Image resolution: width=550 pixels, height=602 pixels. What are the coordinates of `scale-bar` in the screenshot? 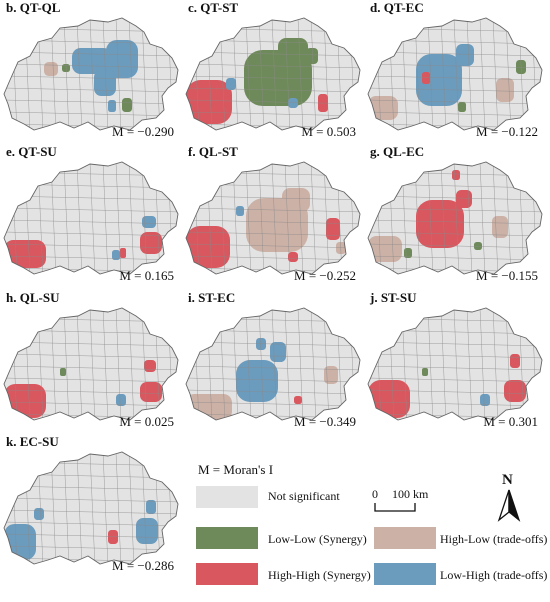 It's located at (395, 507).